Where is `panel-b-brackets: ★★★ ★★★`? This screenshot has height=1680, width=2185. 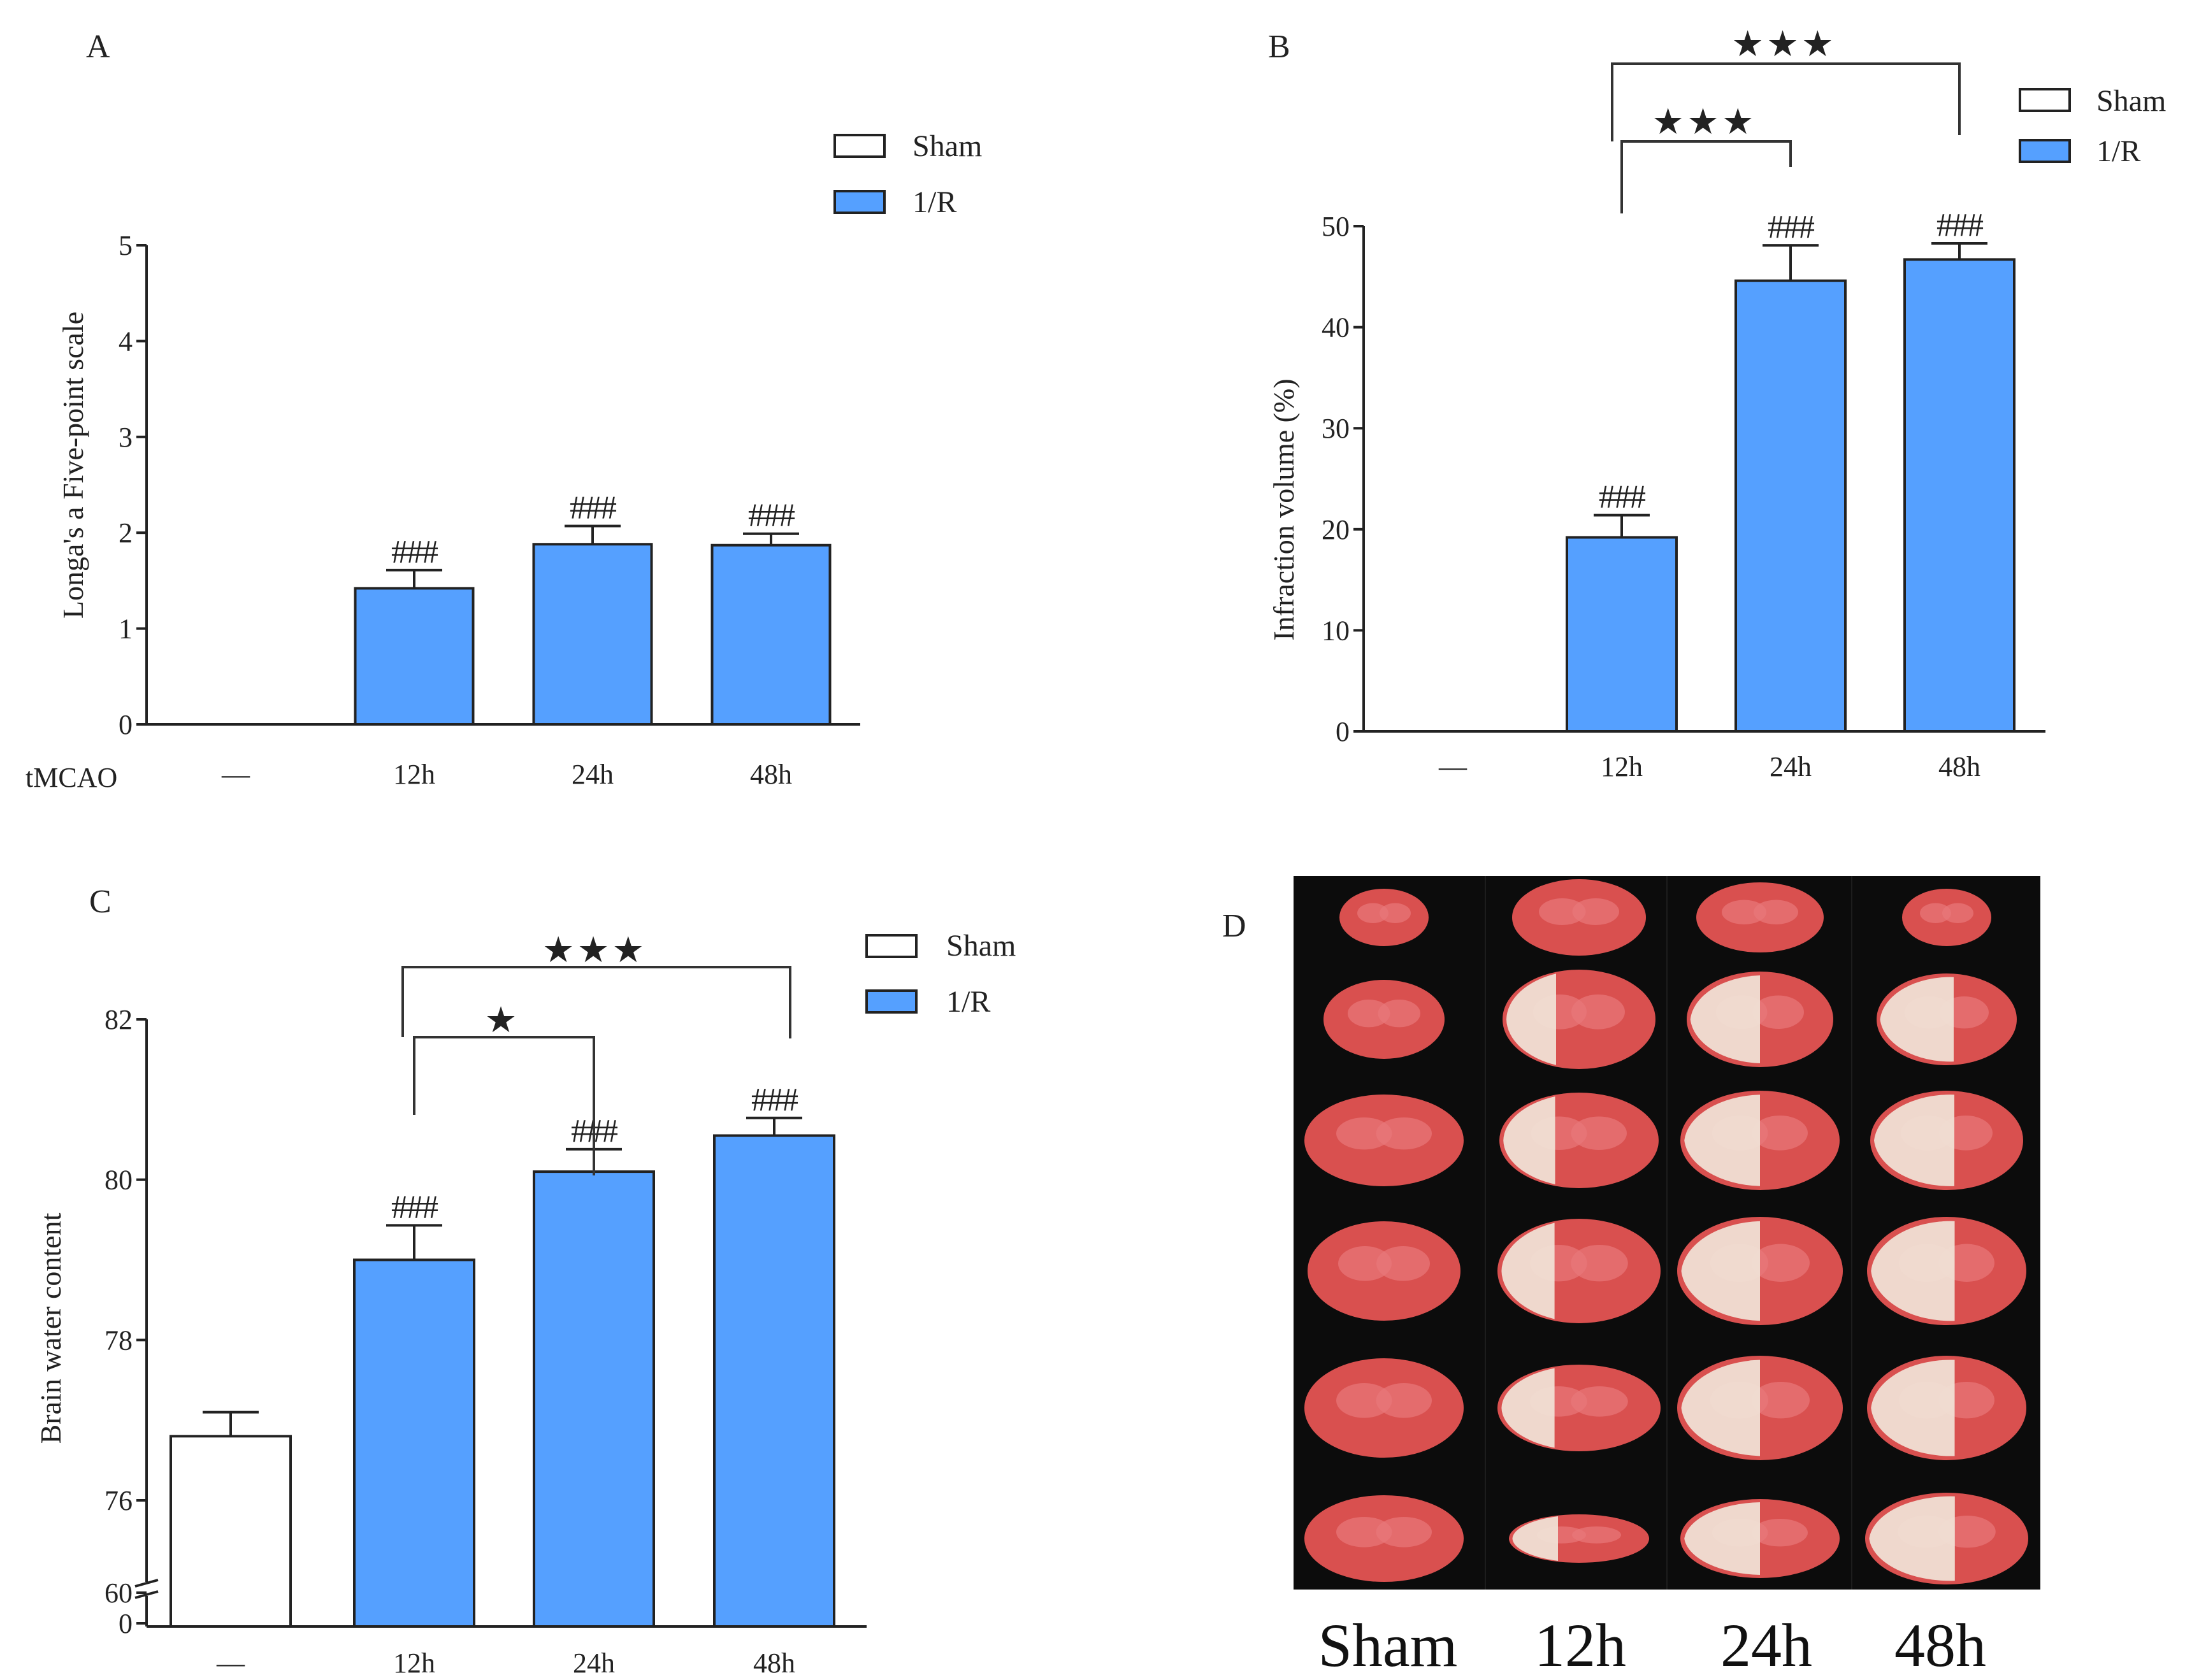
panel-b-brackets: ★★★ ★★★ is located at coordinates (1786, 119).